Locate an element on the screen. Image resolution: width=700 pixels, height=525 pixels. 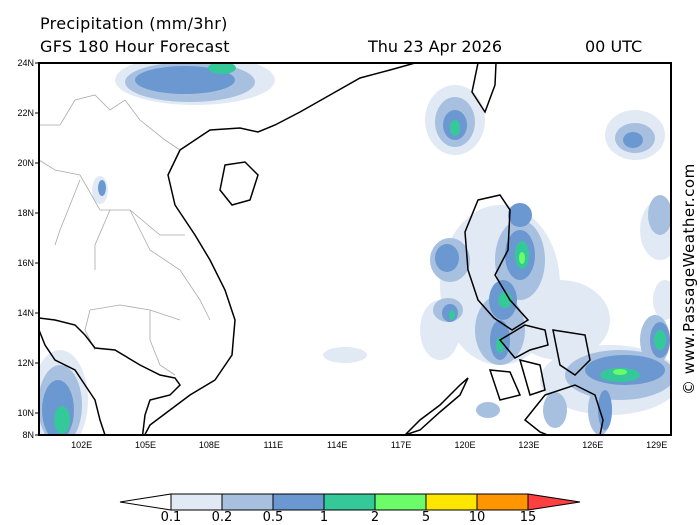
legend-label: 15 is located at coordinates (528, 517).